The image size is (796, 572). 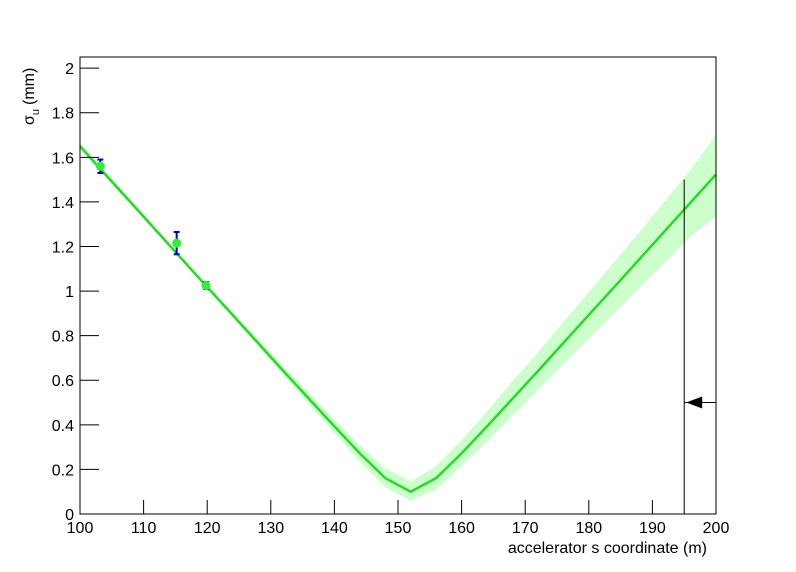 What do you see at coordinates (63, 114) in the screenshot?
I see `y-tick-label: 1.8` at bounding box center [63, 114].